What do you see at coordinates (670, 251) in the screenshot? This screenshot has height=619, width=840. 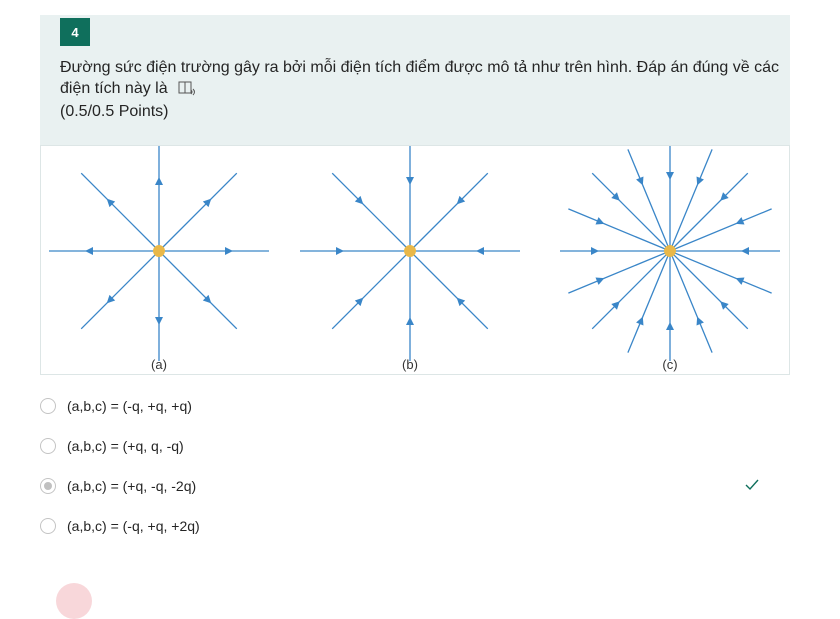 I see `diagram-c-charge` at bounding box center [670, 251].